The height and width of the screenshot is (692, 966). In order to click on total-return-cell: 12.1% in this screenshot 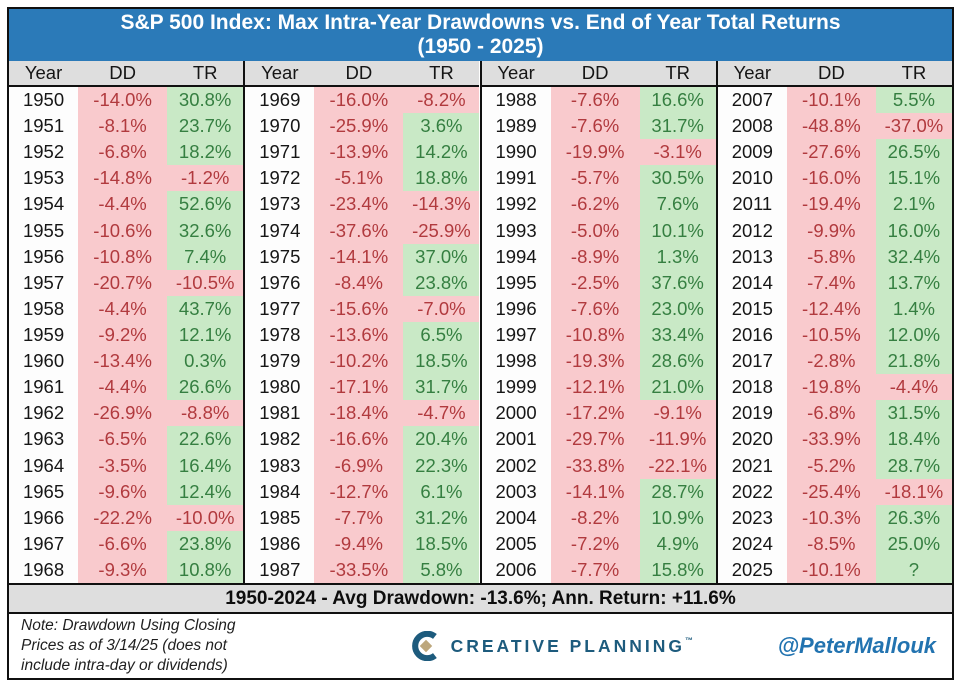, I will do `click(205, 335)`.